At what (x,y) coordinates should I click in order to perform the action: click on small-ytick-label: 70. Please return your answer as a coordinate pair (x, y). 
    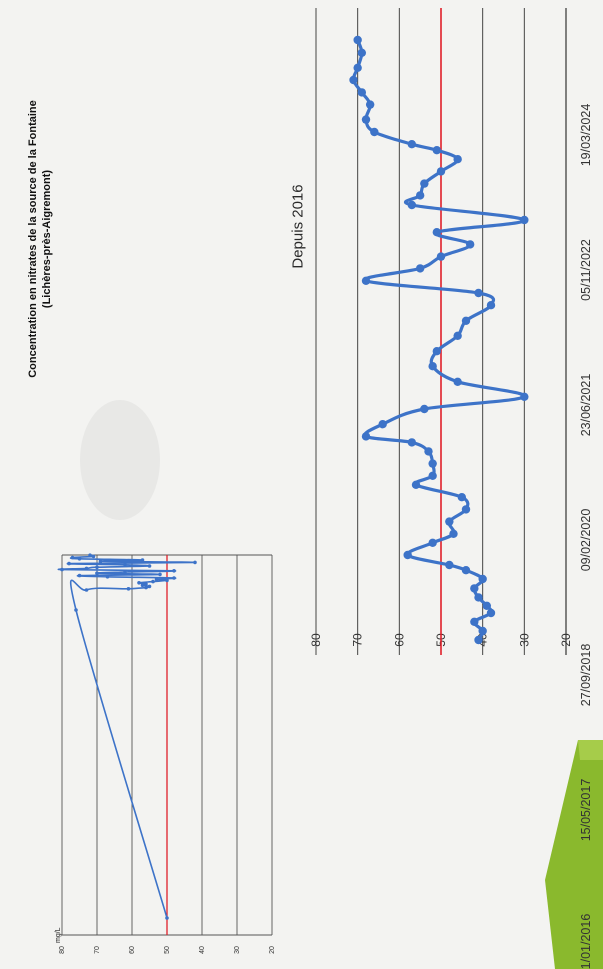
    Looking at the image, I should click on (97, 950).